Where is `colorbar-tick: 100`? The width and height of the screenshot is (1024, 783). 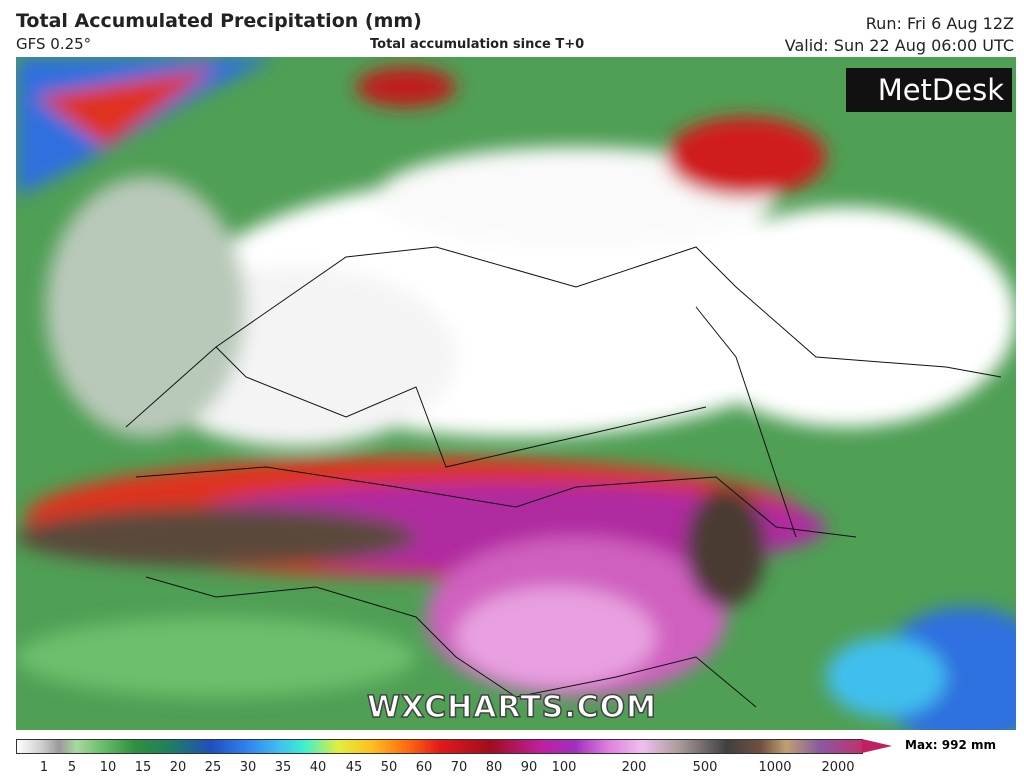 colorbar-tick: 100 is located at coordinates (564, 767).